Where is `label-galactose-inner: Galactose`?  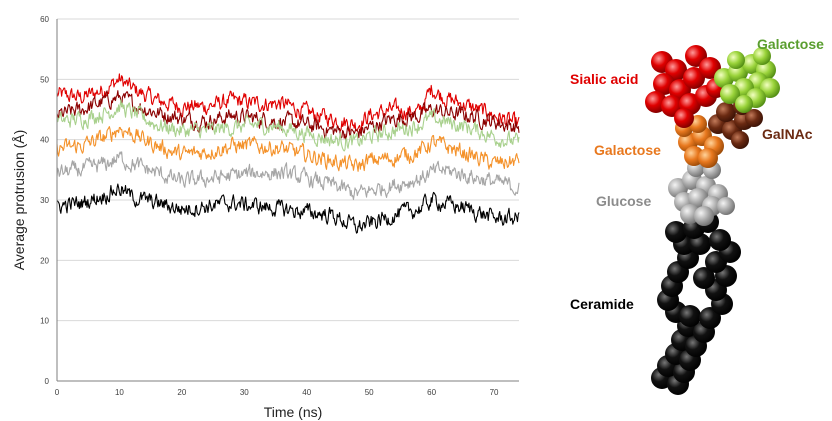
label-galactose-inner: Galactose is located at coordinates (627, 150).